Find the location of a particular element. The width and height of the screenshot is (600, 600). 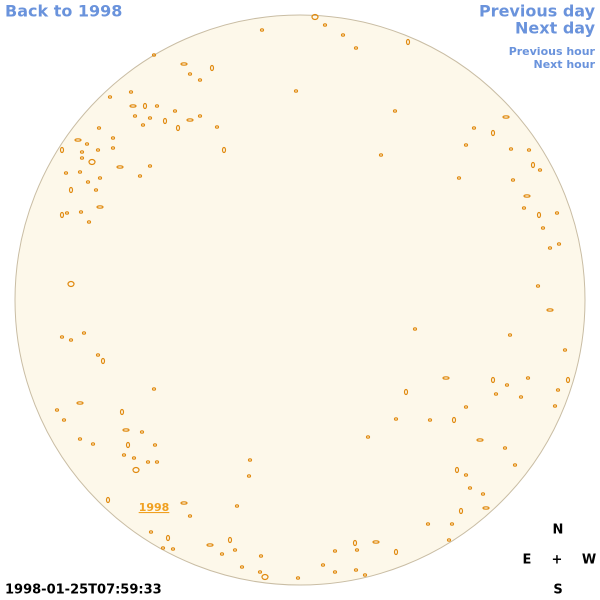

compass-east: E is located at coordinates (527, 560).